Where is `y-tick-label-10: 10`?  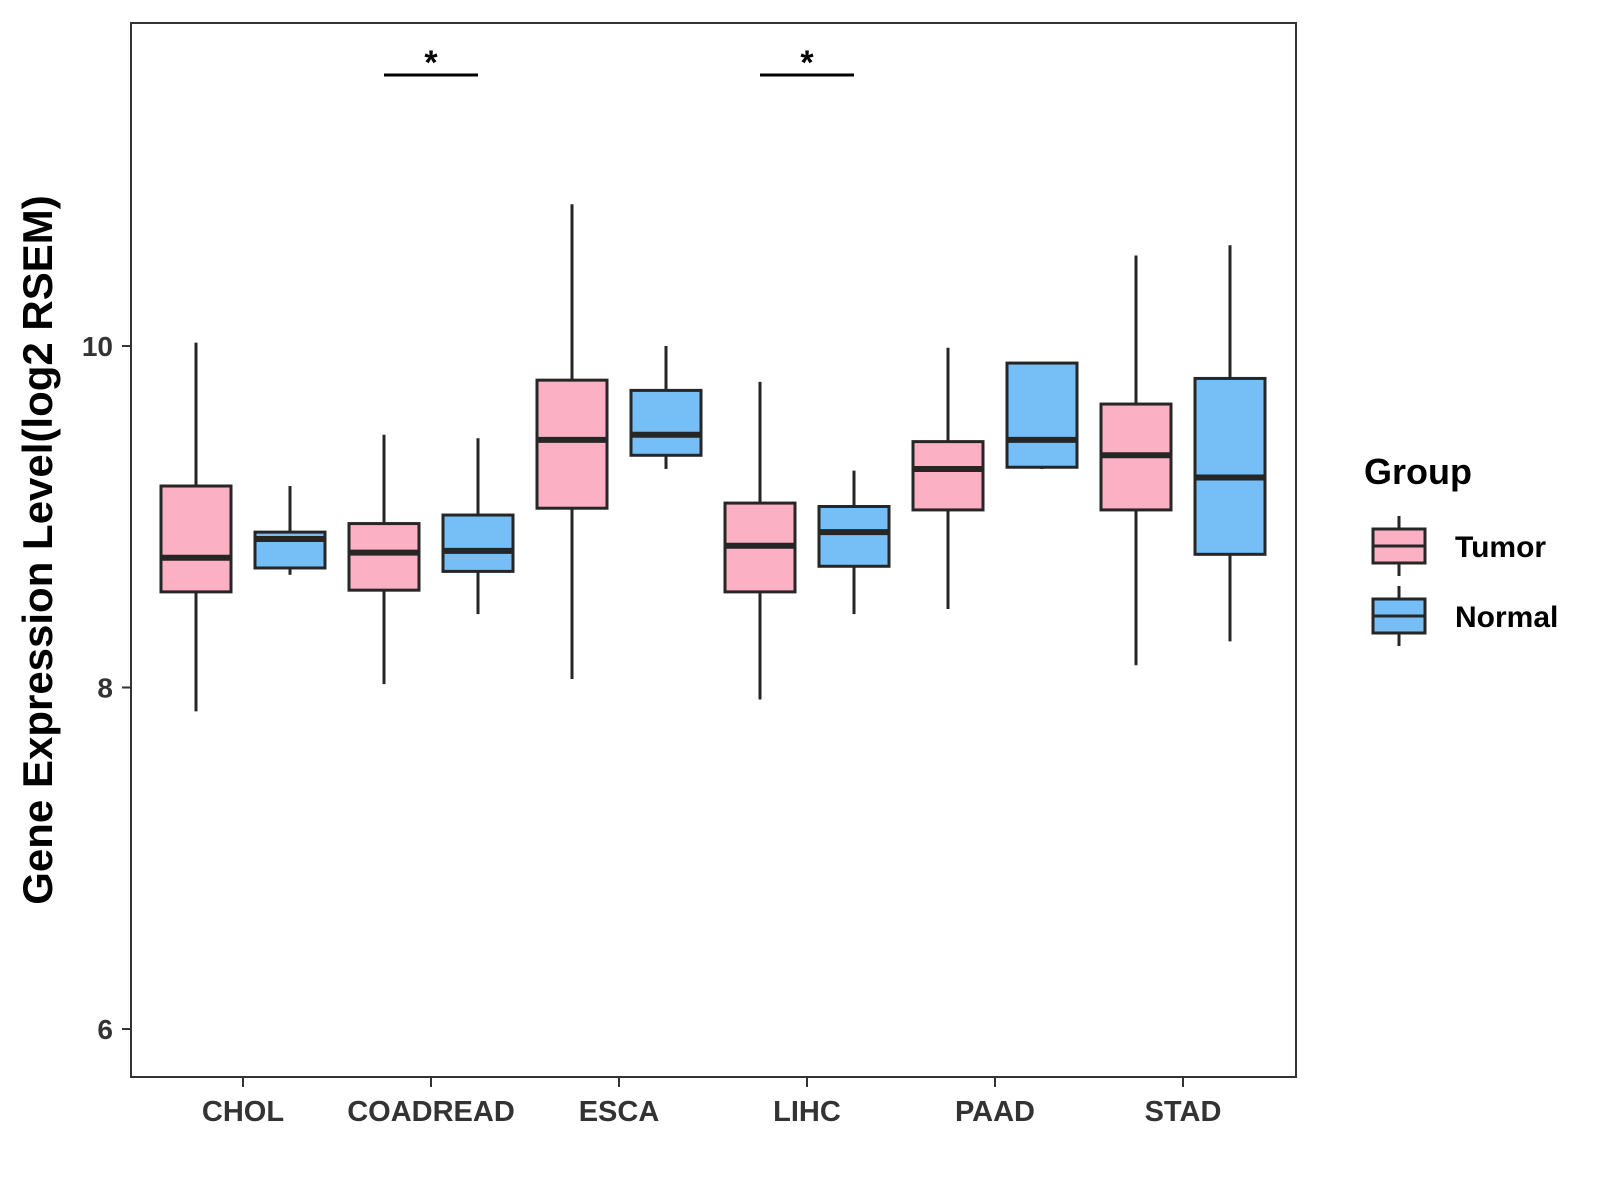 y-tick-label-10: 10 is located at coordinates (97, 346).